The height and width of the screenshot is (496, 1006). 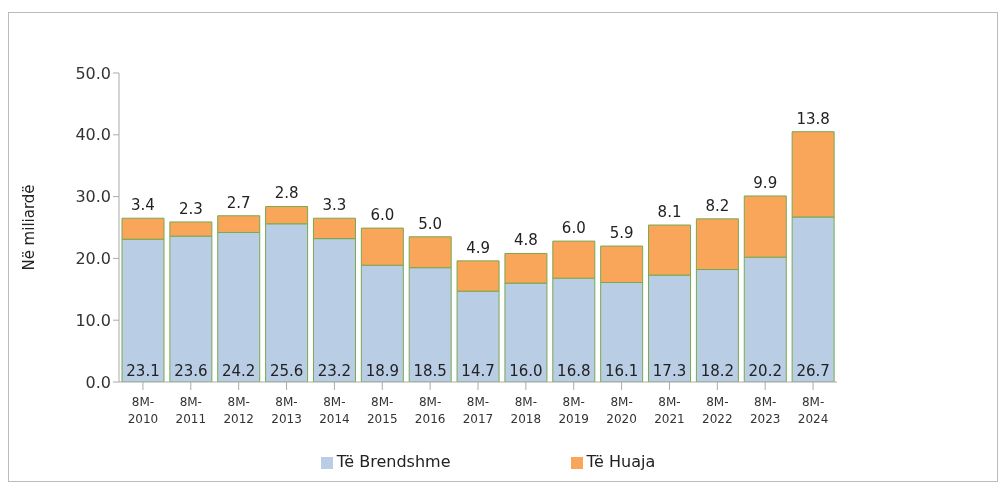 What do you see at coordinates (430, 410) in the screenshot?
I see `x-tick-label: 8M-2016` at bounding box center [430, 410].